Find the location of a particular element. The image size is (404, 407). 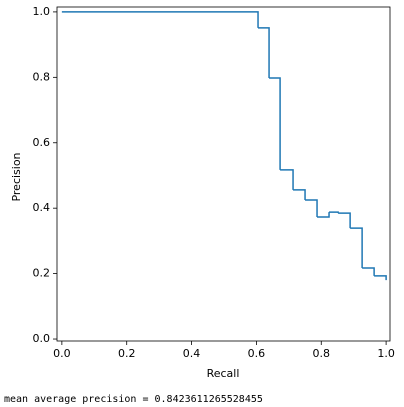

x-tick-label: 0.0 is located at coordinates (62, 353).